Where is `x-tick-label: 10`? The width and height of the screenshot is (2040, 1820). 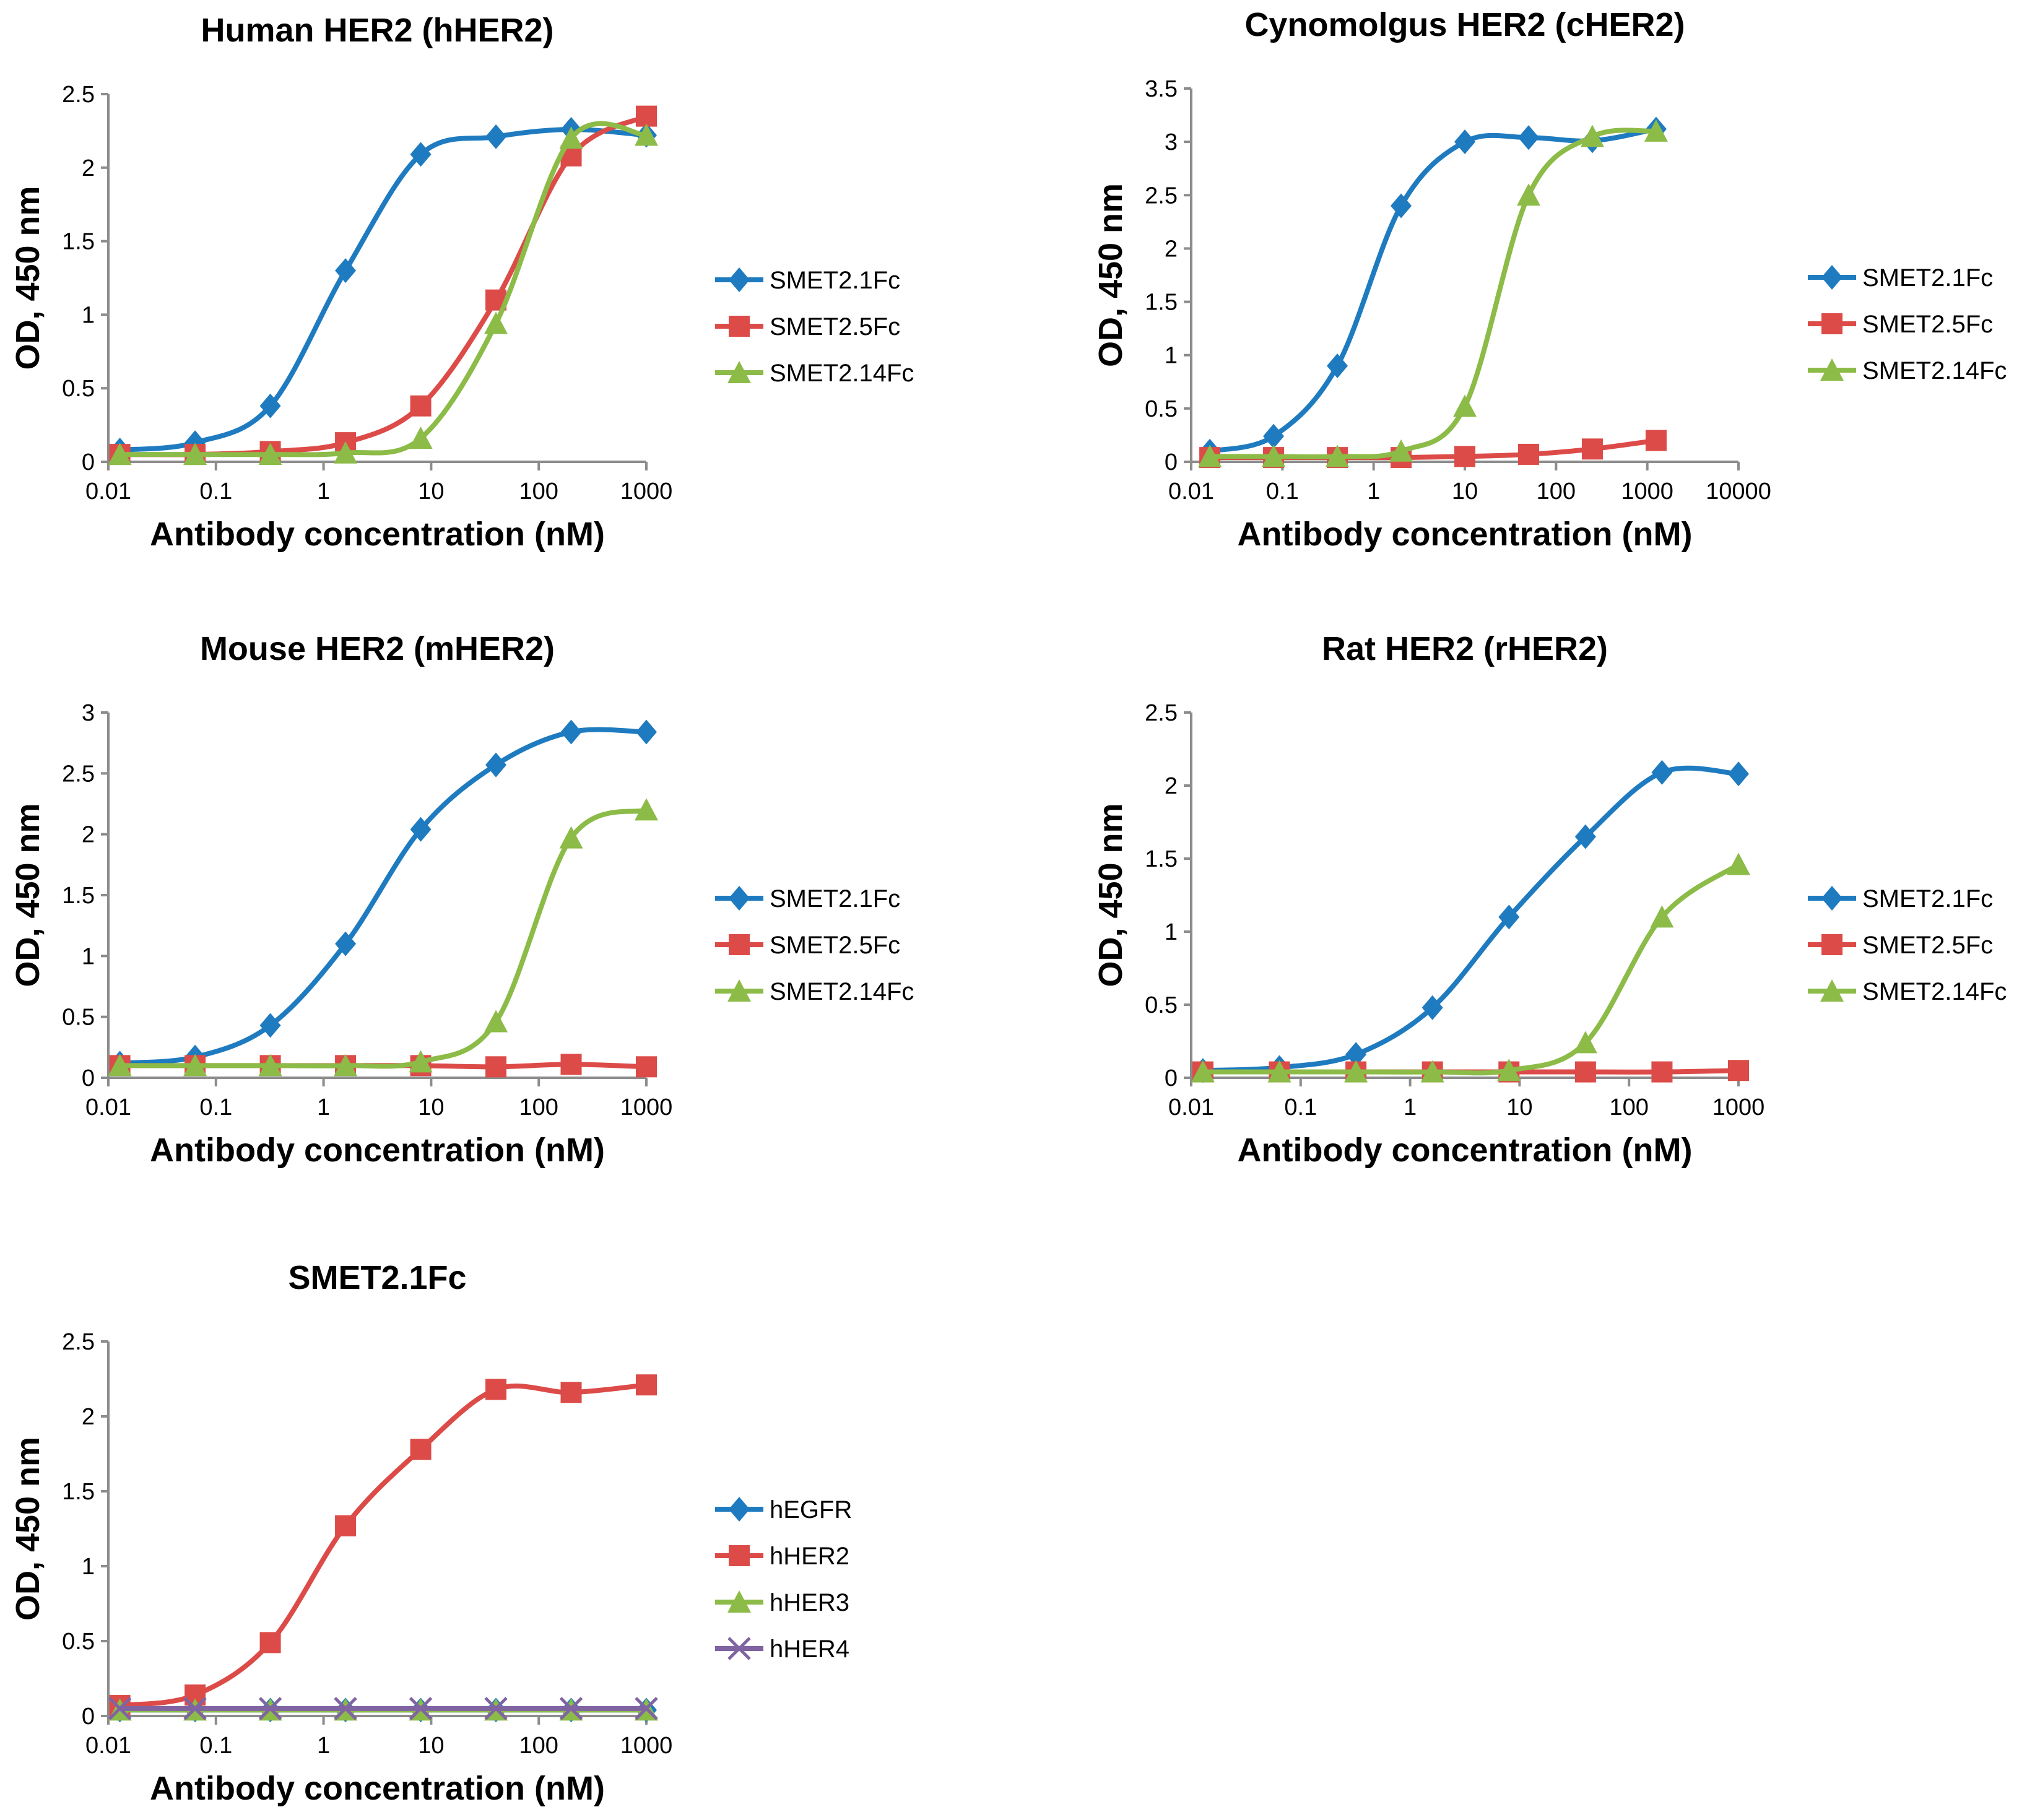
x-tick-label: 10 is located at coordinates (1465, 492).